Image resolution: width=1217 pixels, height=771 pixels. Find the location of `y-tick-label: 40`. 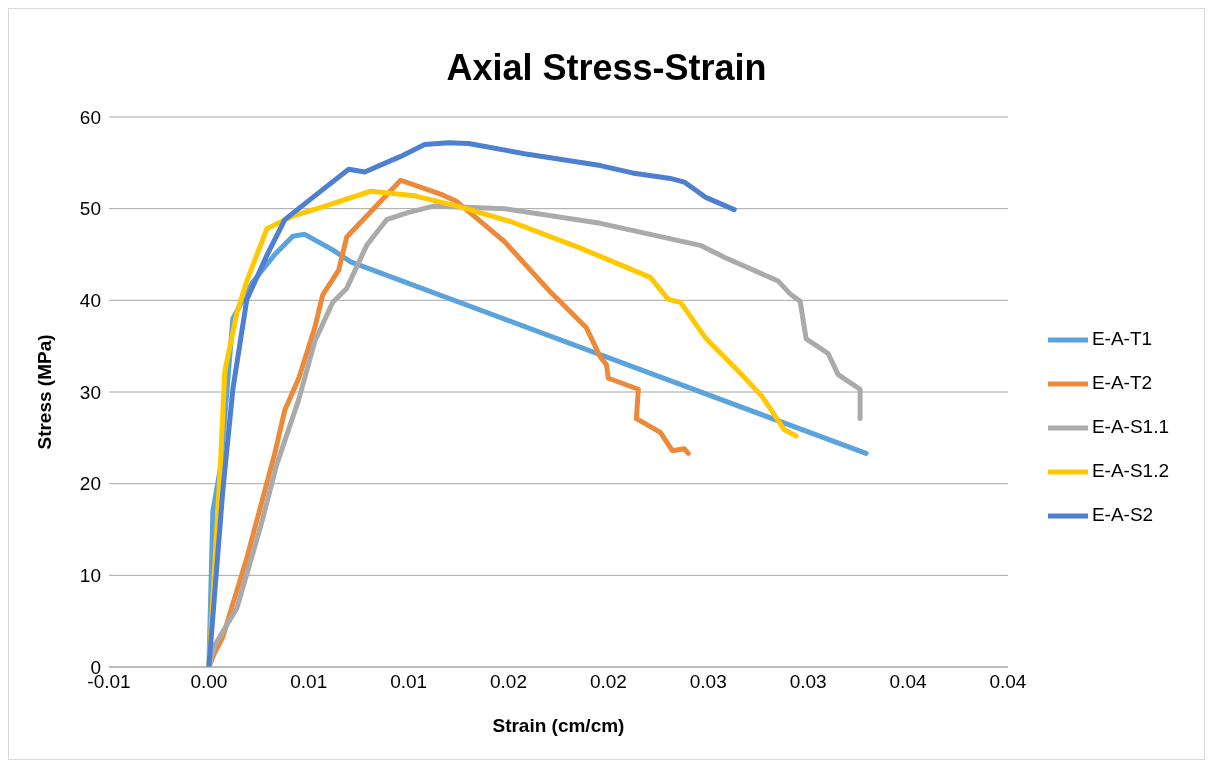

y-tick-label: 40 is located at coordinates (90, 301).